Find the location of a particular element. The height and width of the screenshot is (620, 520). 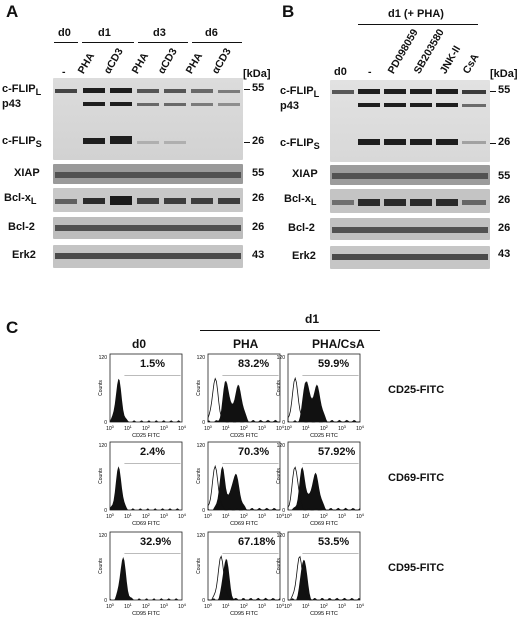

histogram-r2-c2: 0 120 Counts 100 10¹ 10² 10³ 10⁴ CD69 FITC is located at coordinates (240, 484).